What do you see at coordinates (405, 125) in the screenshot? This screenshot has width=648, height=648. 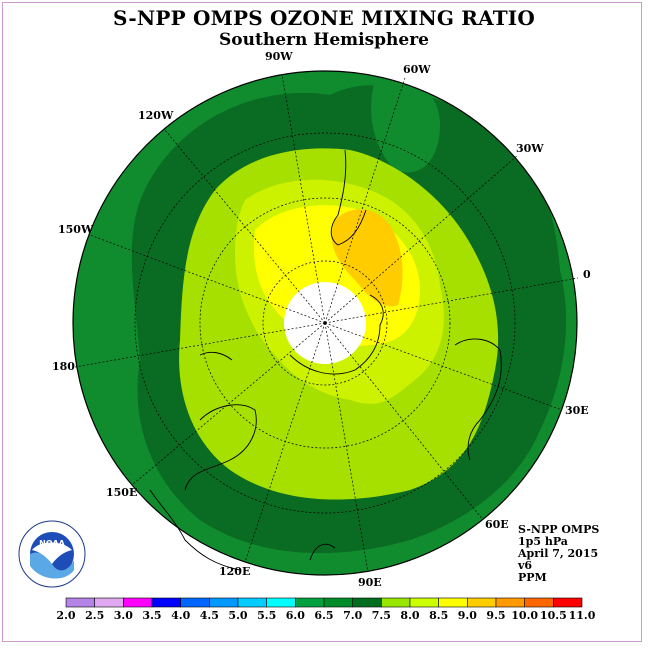 I see `band-6-5-patch-ne` at bounding box center [405, 125].